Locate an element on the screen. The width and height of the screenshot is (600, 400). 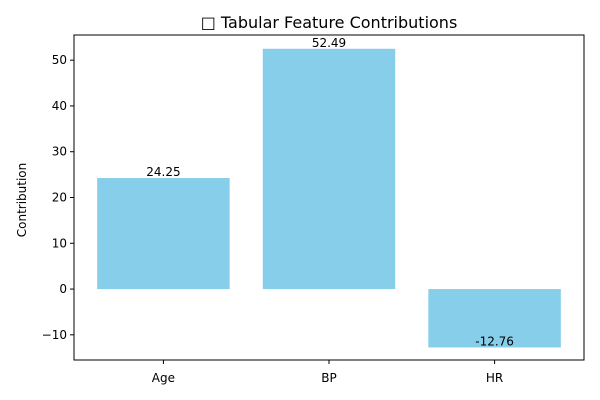
data-label-hr: -12.76 is located at coordinates (494, 341).